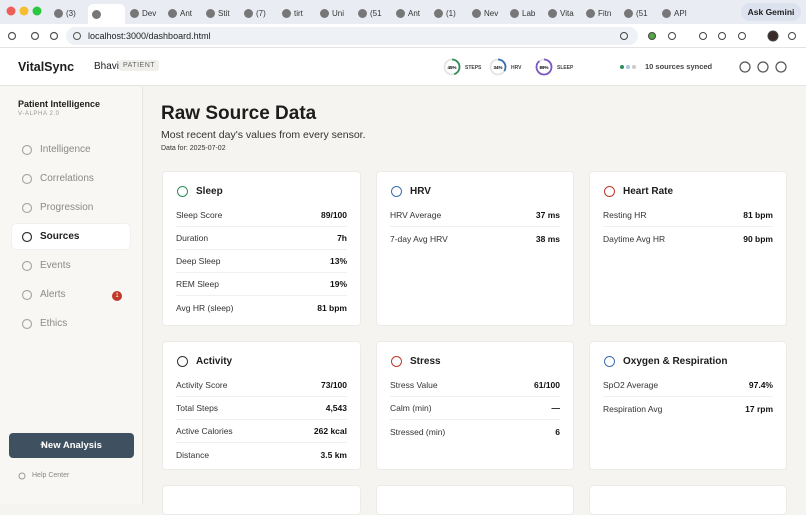 This screenshot has height=515, width=806. I want to click on data-row: Duration 7h, so click(261, 238).